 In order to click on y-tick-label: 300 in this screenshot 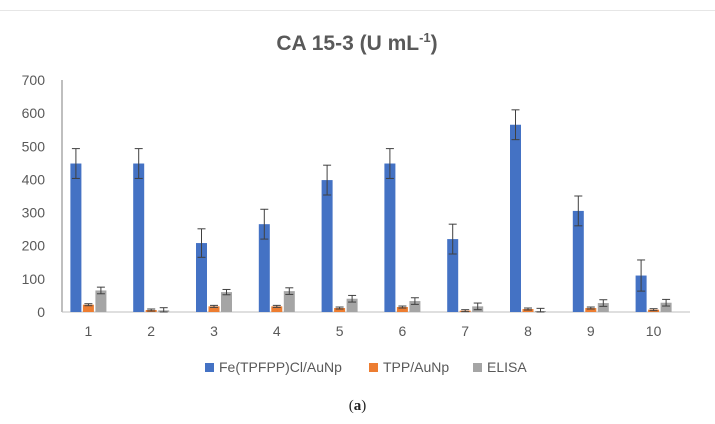, I will do `click(34, 213)`.